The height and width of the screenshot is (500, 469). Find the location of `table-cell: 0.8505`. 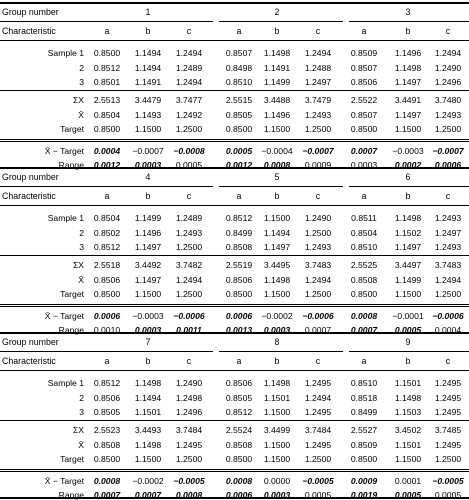

table-cell: 0.8505 is located at coordinates (107, 412).